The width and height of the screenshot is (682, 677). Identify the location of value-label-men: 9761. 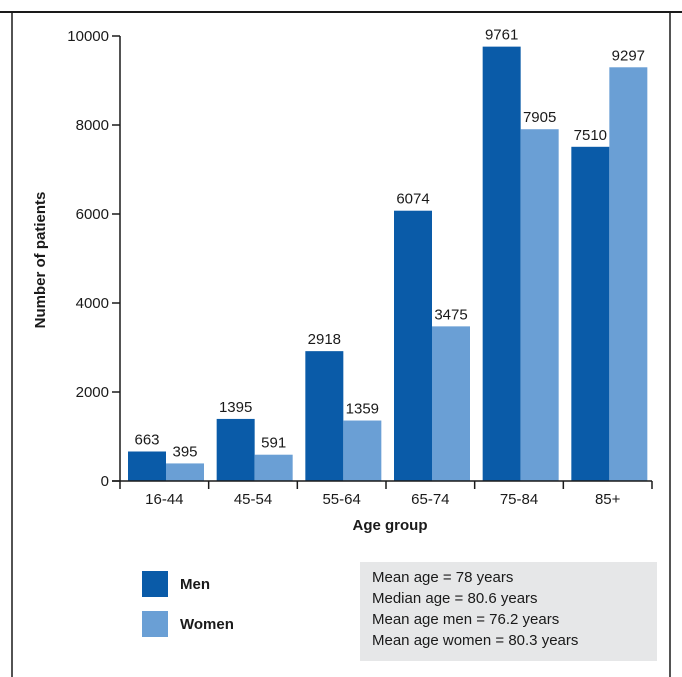
(501, 35).